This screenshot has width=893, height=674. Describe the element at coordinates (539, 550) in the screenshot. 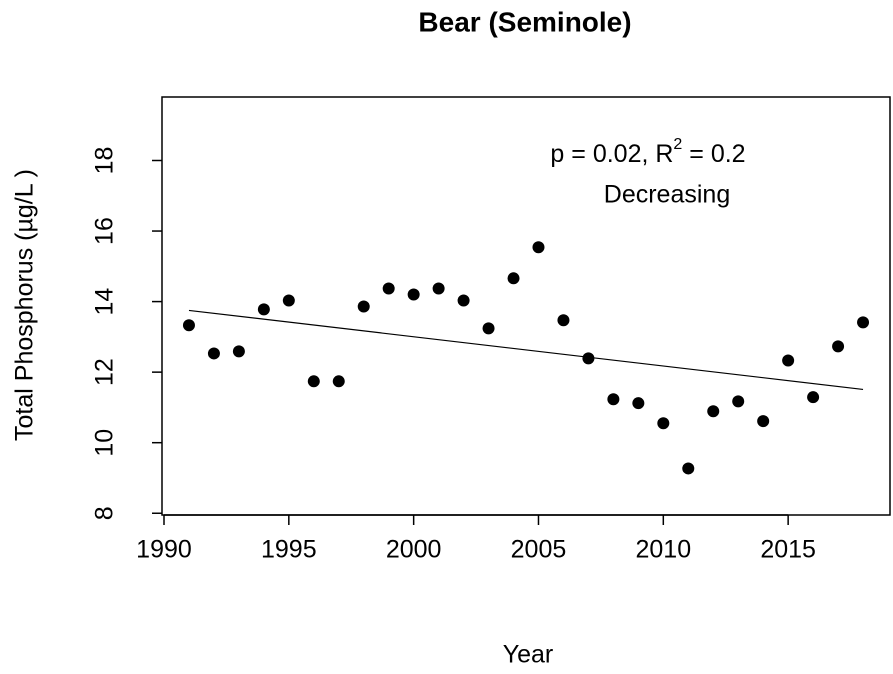

I see `x-tick-label: 2005` at that location.